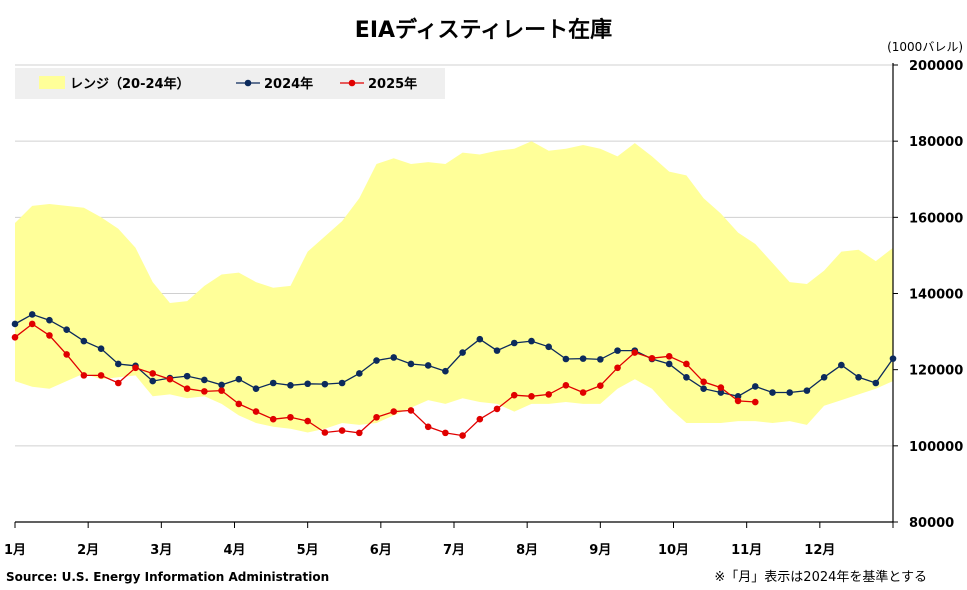  Describe the element at coordinates (130, 84) in the screenshot. I see `legend-label-range: レンジ（20-24年）` at that location.